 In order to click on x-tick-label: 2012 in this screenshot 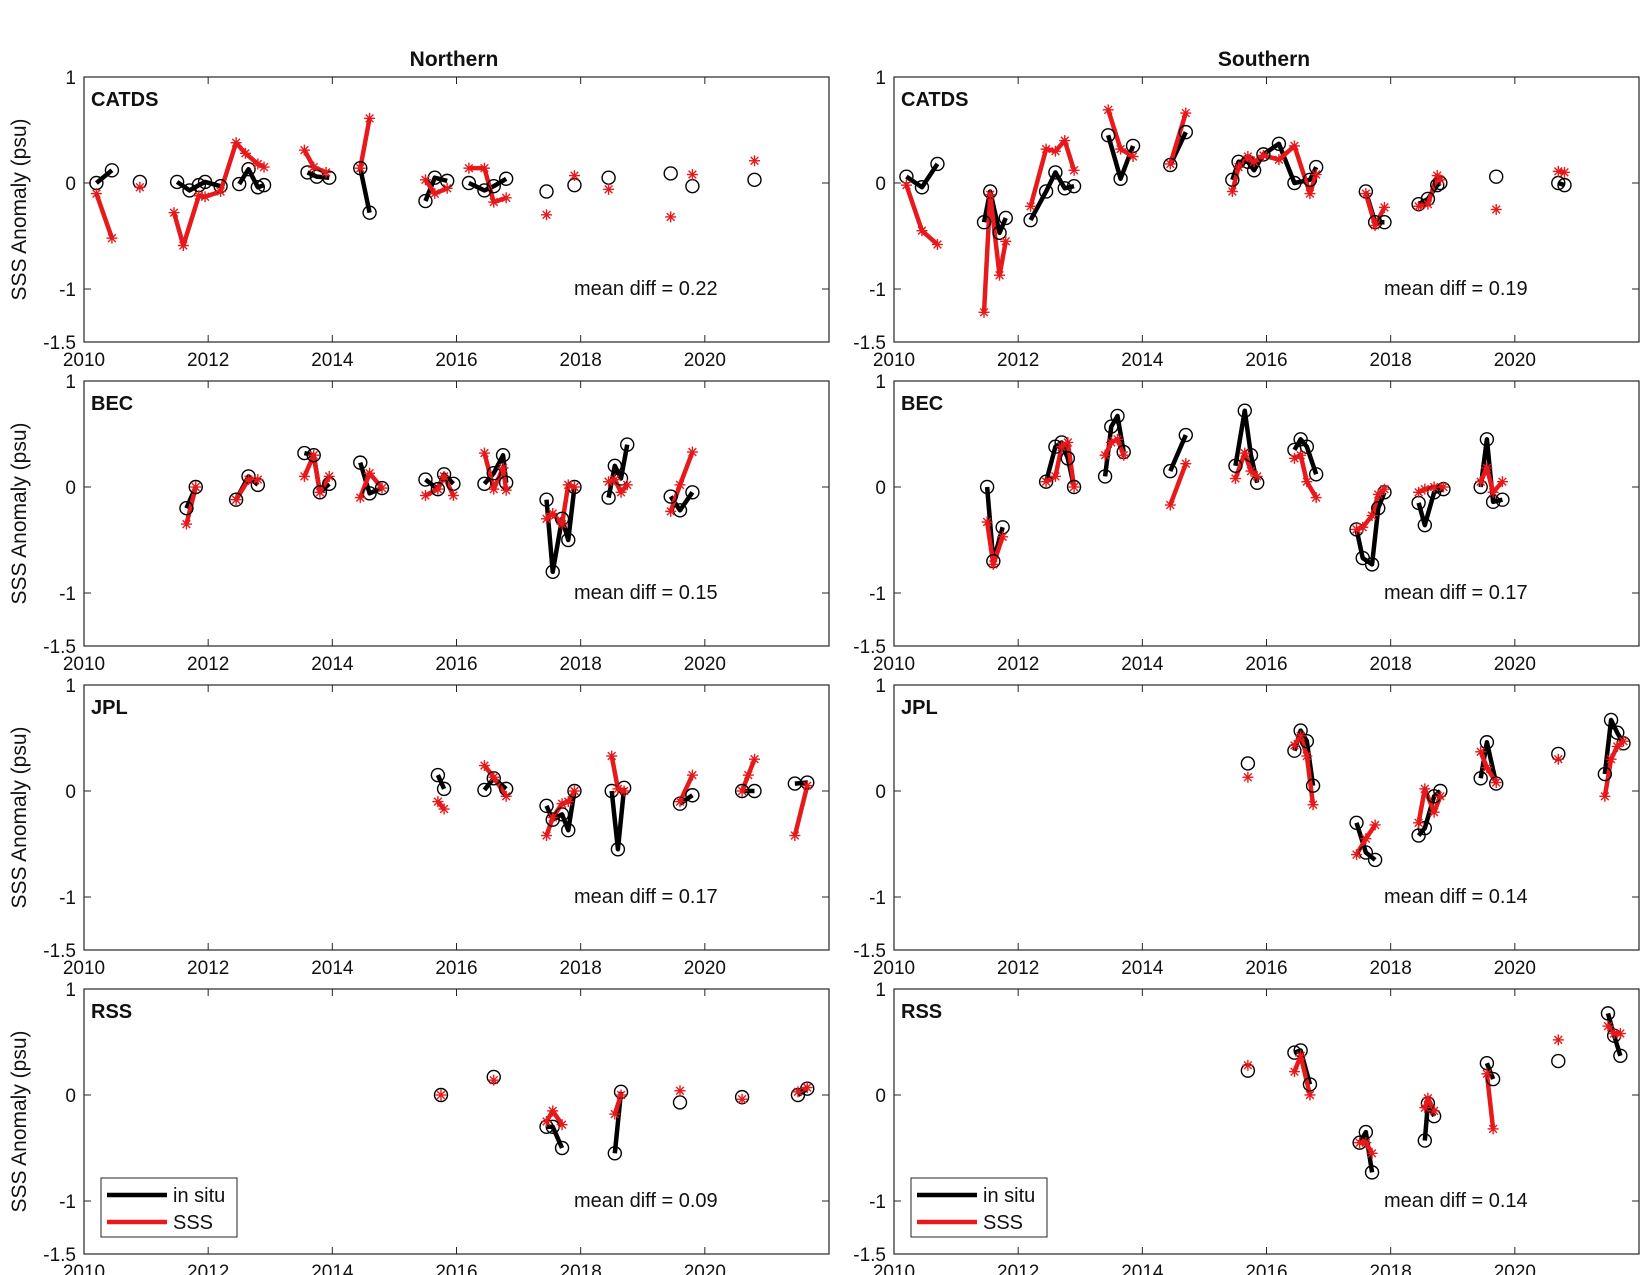, I will do `click(208, 360)`.